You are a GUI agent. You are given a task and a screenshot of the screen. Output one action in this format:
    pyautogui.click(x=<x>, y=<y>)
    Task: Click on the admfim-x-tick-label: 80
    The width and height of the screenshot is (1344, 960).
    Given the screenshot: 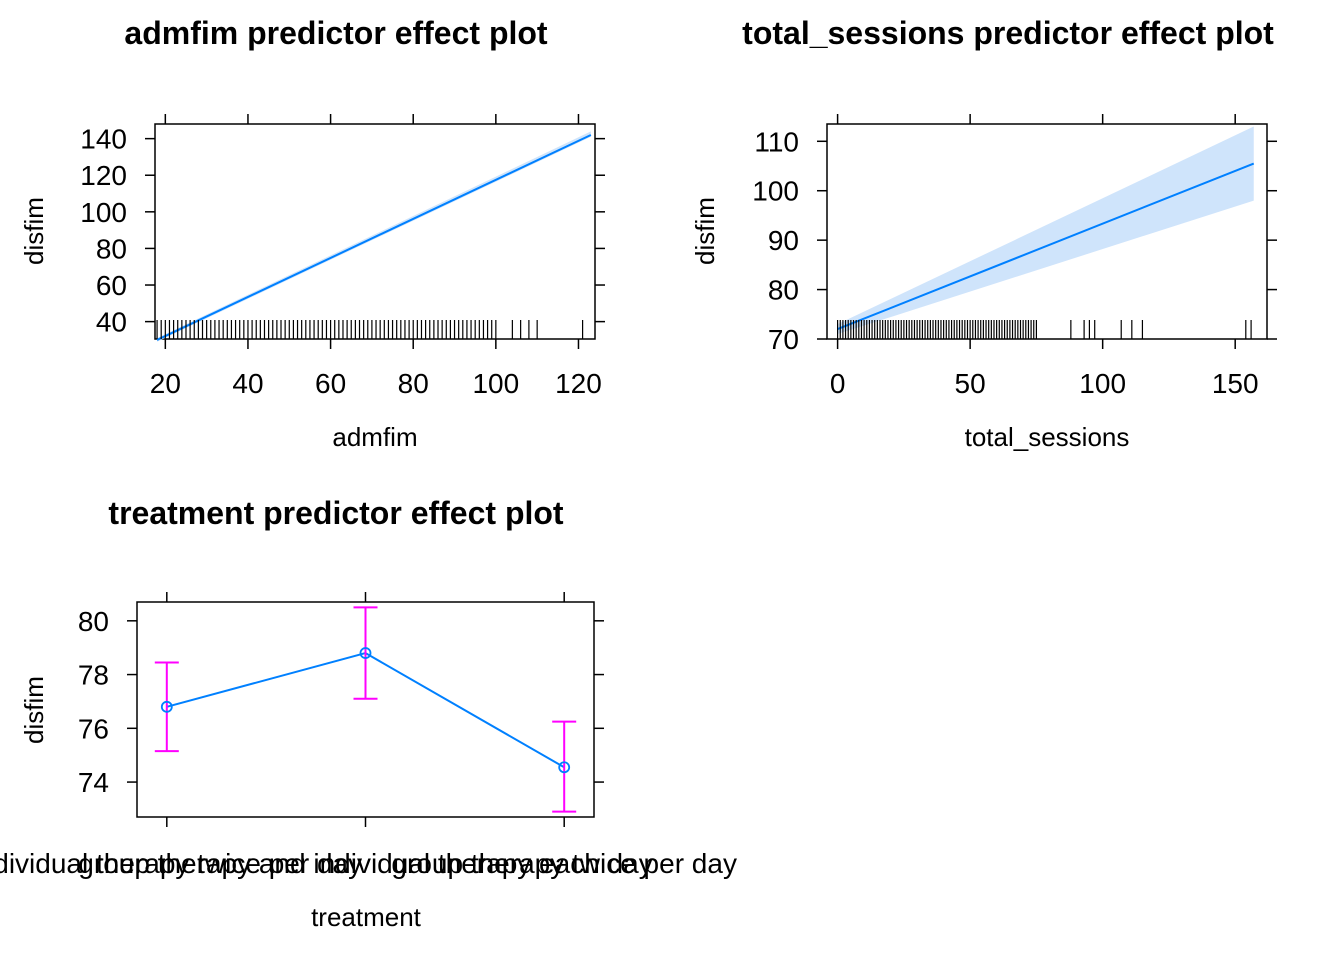 What is the action you would take?
    pyautogui.click(x=413, y=383)
    